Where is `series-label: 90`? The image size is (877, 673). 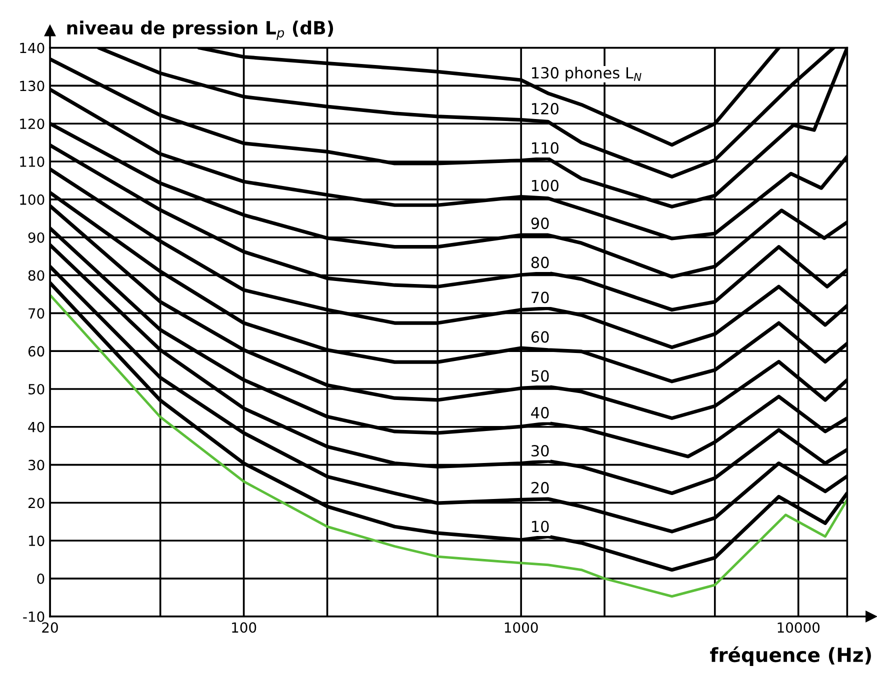 series-label: 90 is located at coordinates (540, 224).